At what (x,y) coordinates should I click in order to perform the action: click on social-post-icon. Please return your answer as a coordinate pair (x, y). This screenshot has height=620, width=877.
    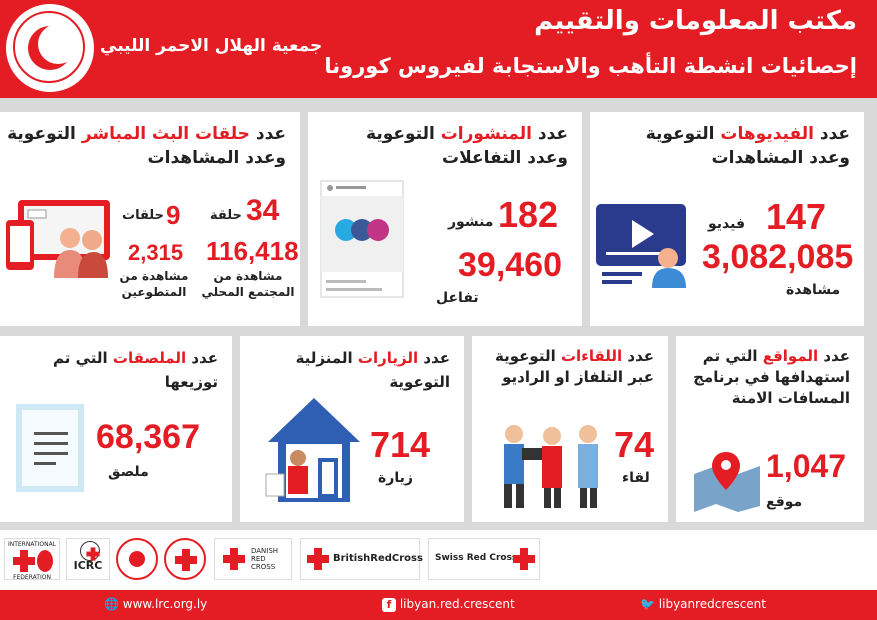
    Looking at the image, I should click on (362, 239).